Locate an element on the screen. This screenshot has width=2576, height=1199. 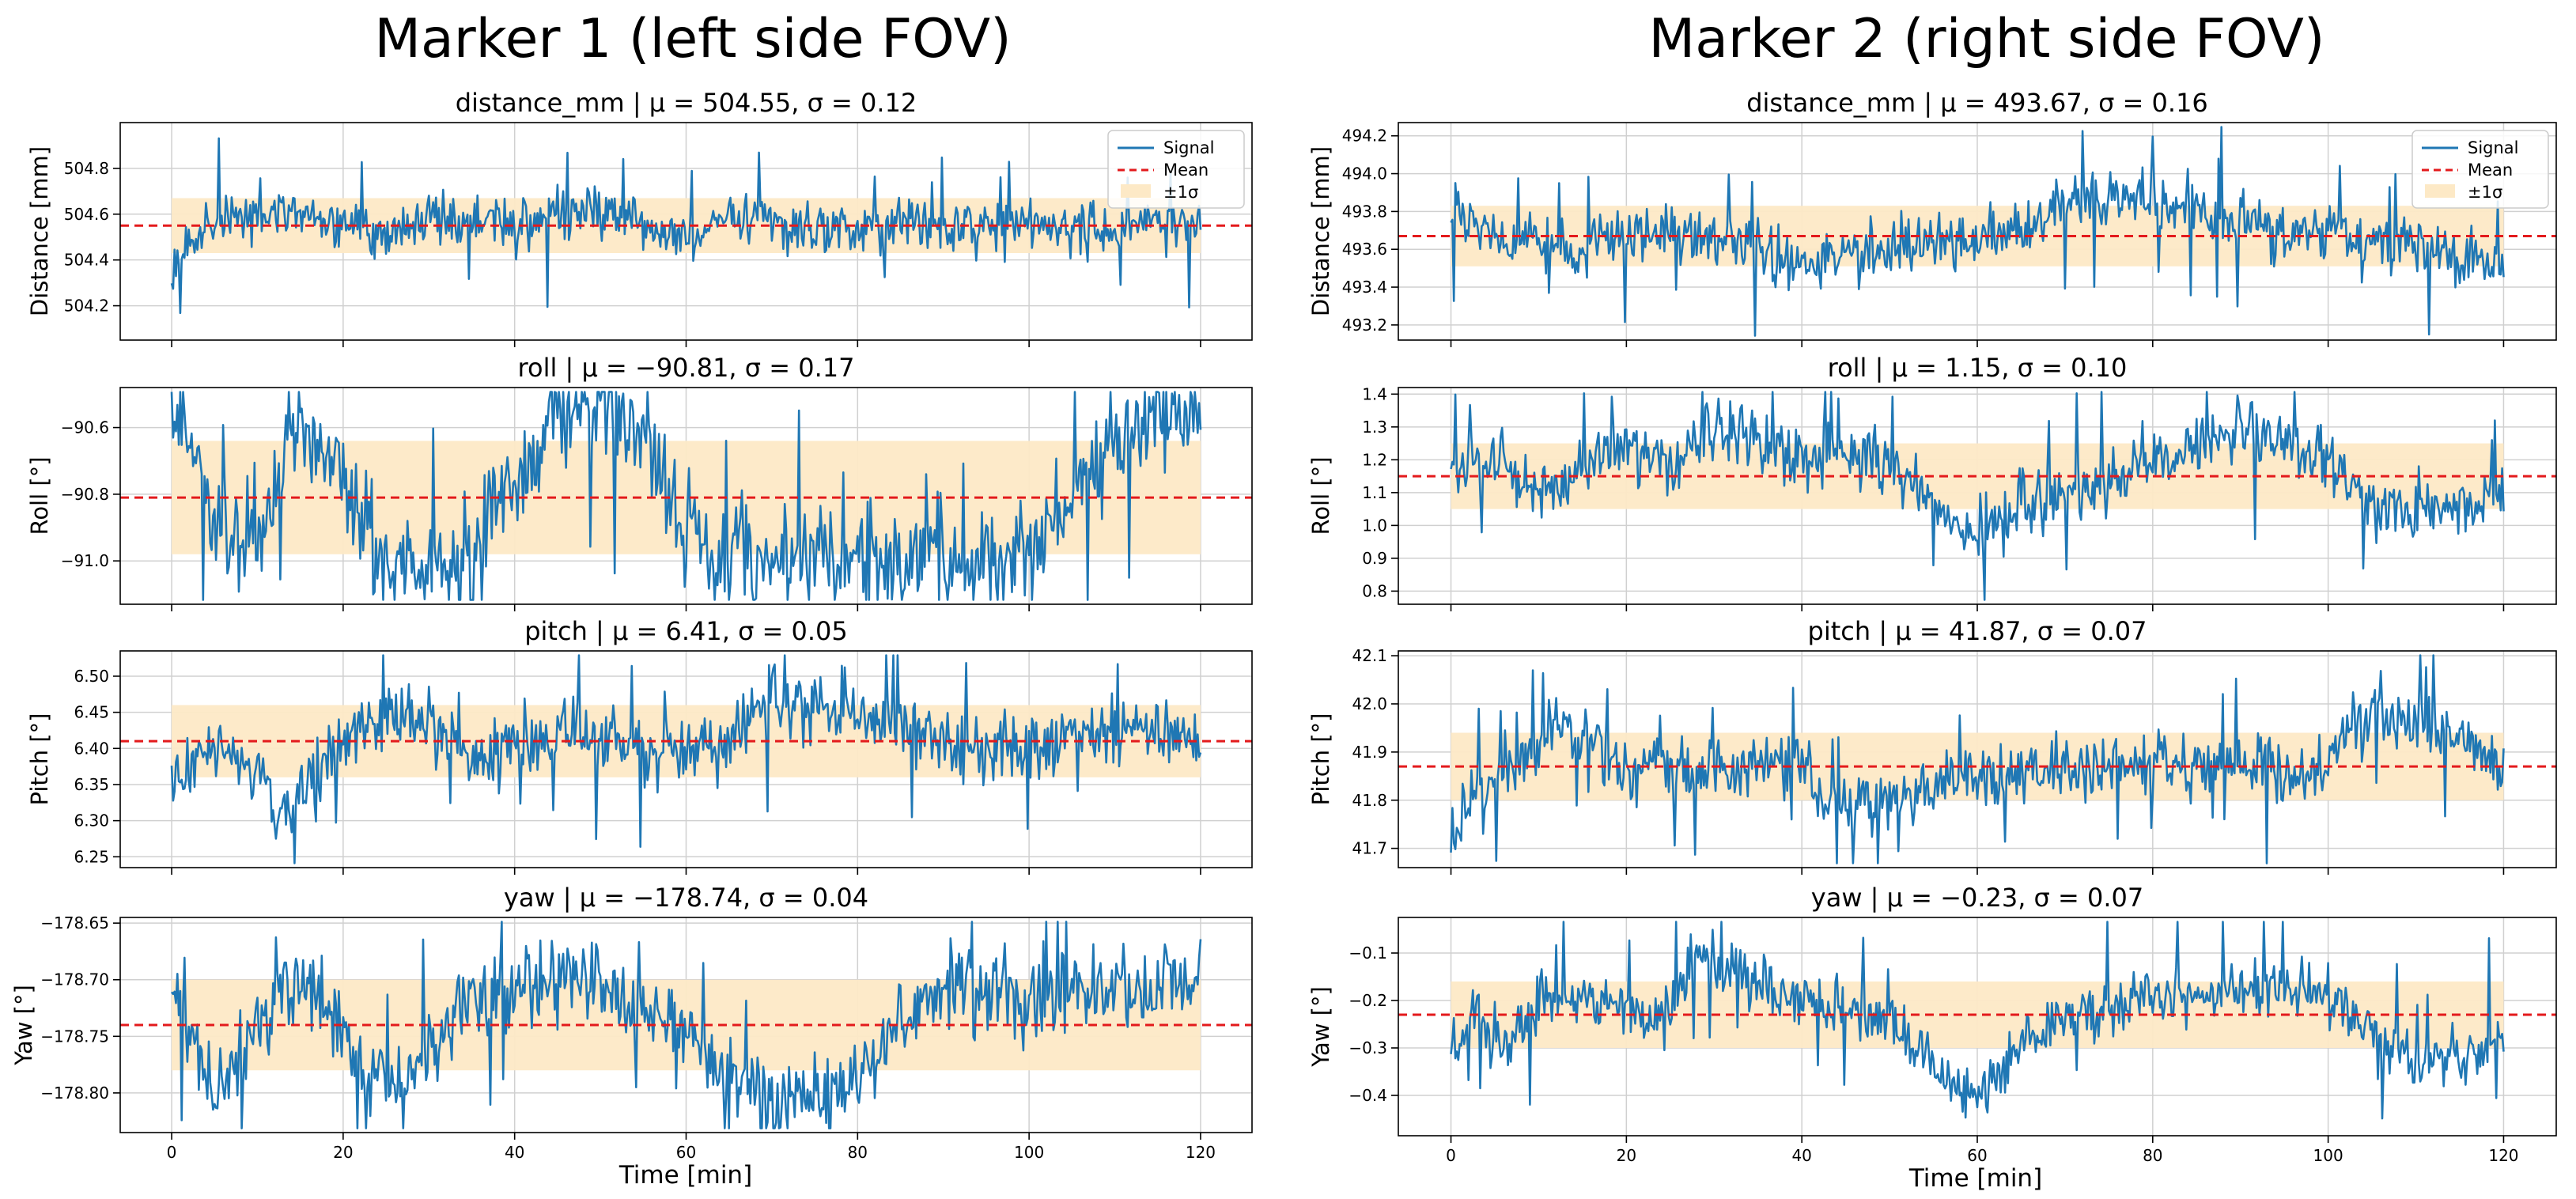
y-tick-label: 504.6 is located at coordinates (87, 214).